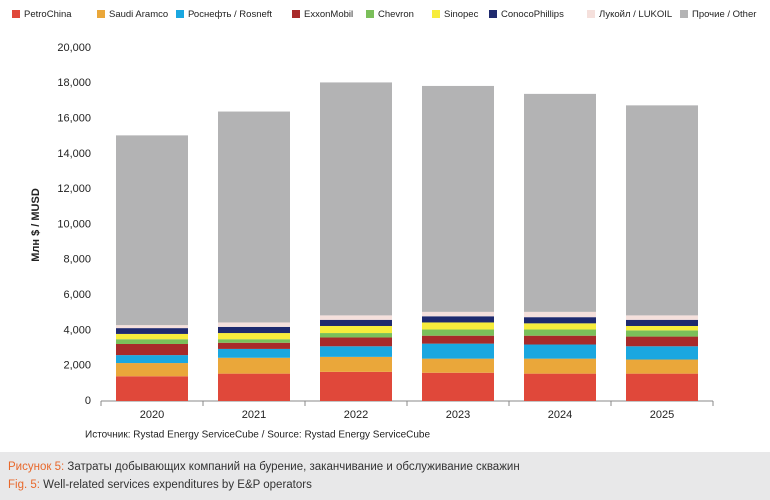 The height and width of the screenshot is (500, 770). Describe the element at coordinates (74, 154) in the screenshot. I see `y-tick-label: 14,000` at that location.